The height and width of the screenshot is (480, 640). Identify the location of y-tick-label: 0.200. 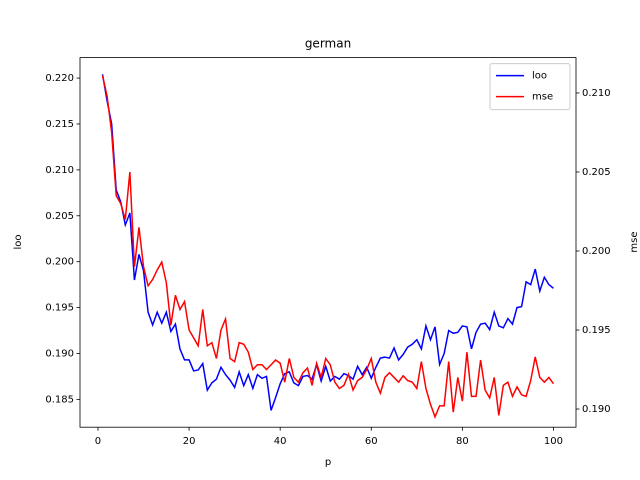
(59, 262).